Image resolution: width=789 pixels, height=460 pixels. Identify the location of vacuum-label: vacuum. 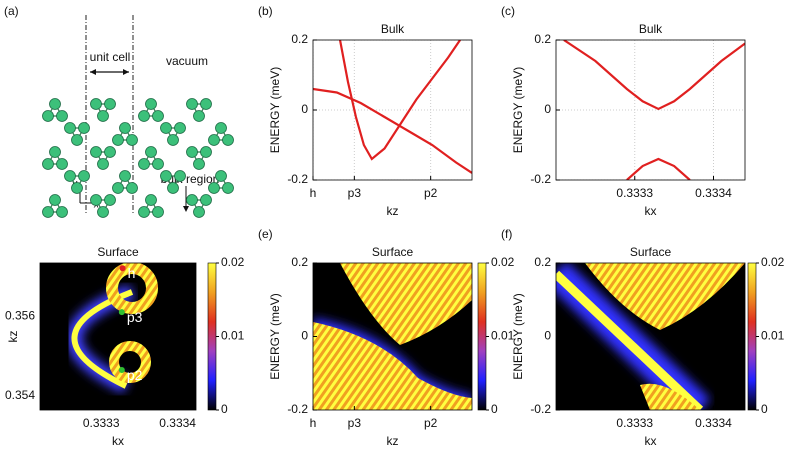
(187, 61).